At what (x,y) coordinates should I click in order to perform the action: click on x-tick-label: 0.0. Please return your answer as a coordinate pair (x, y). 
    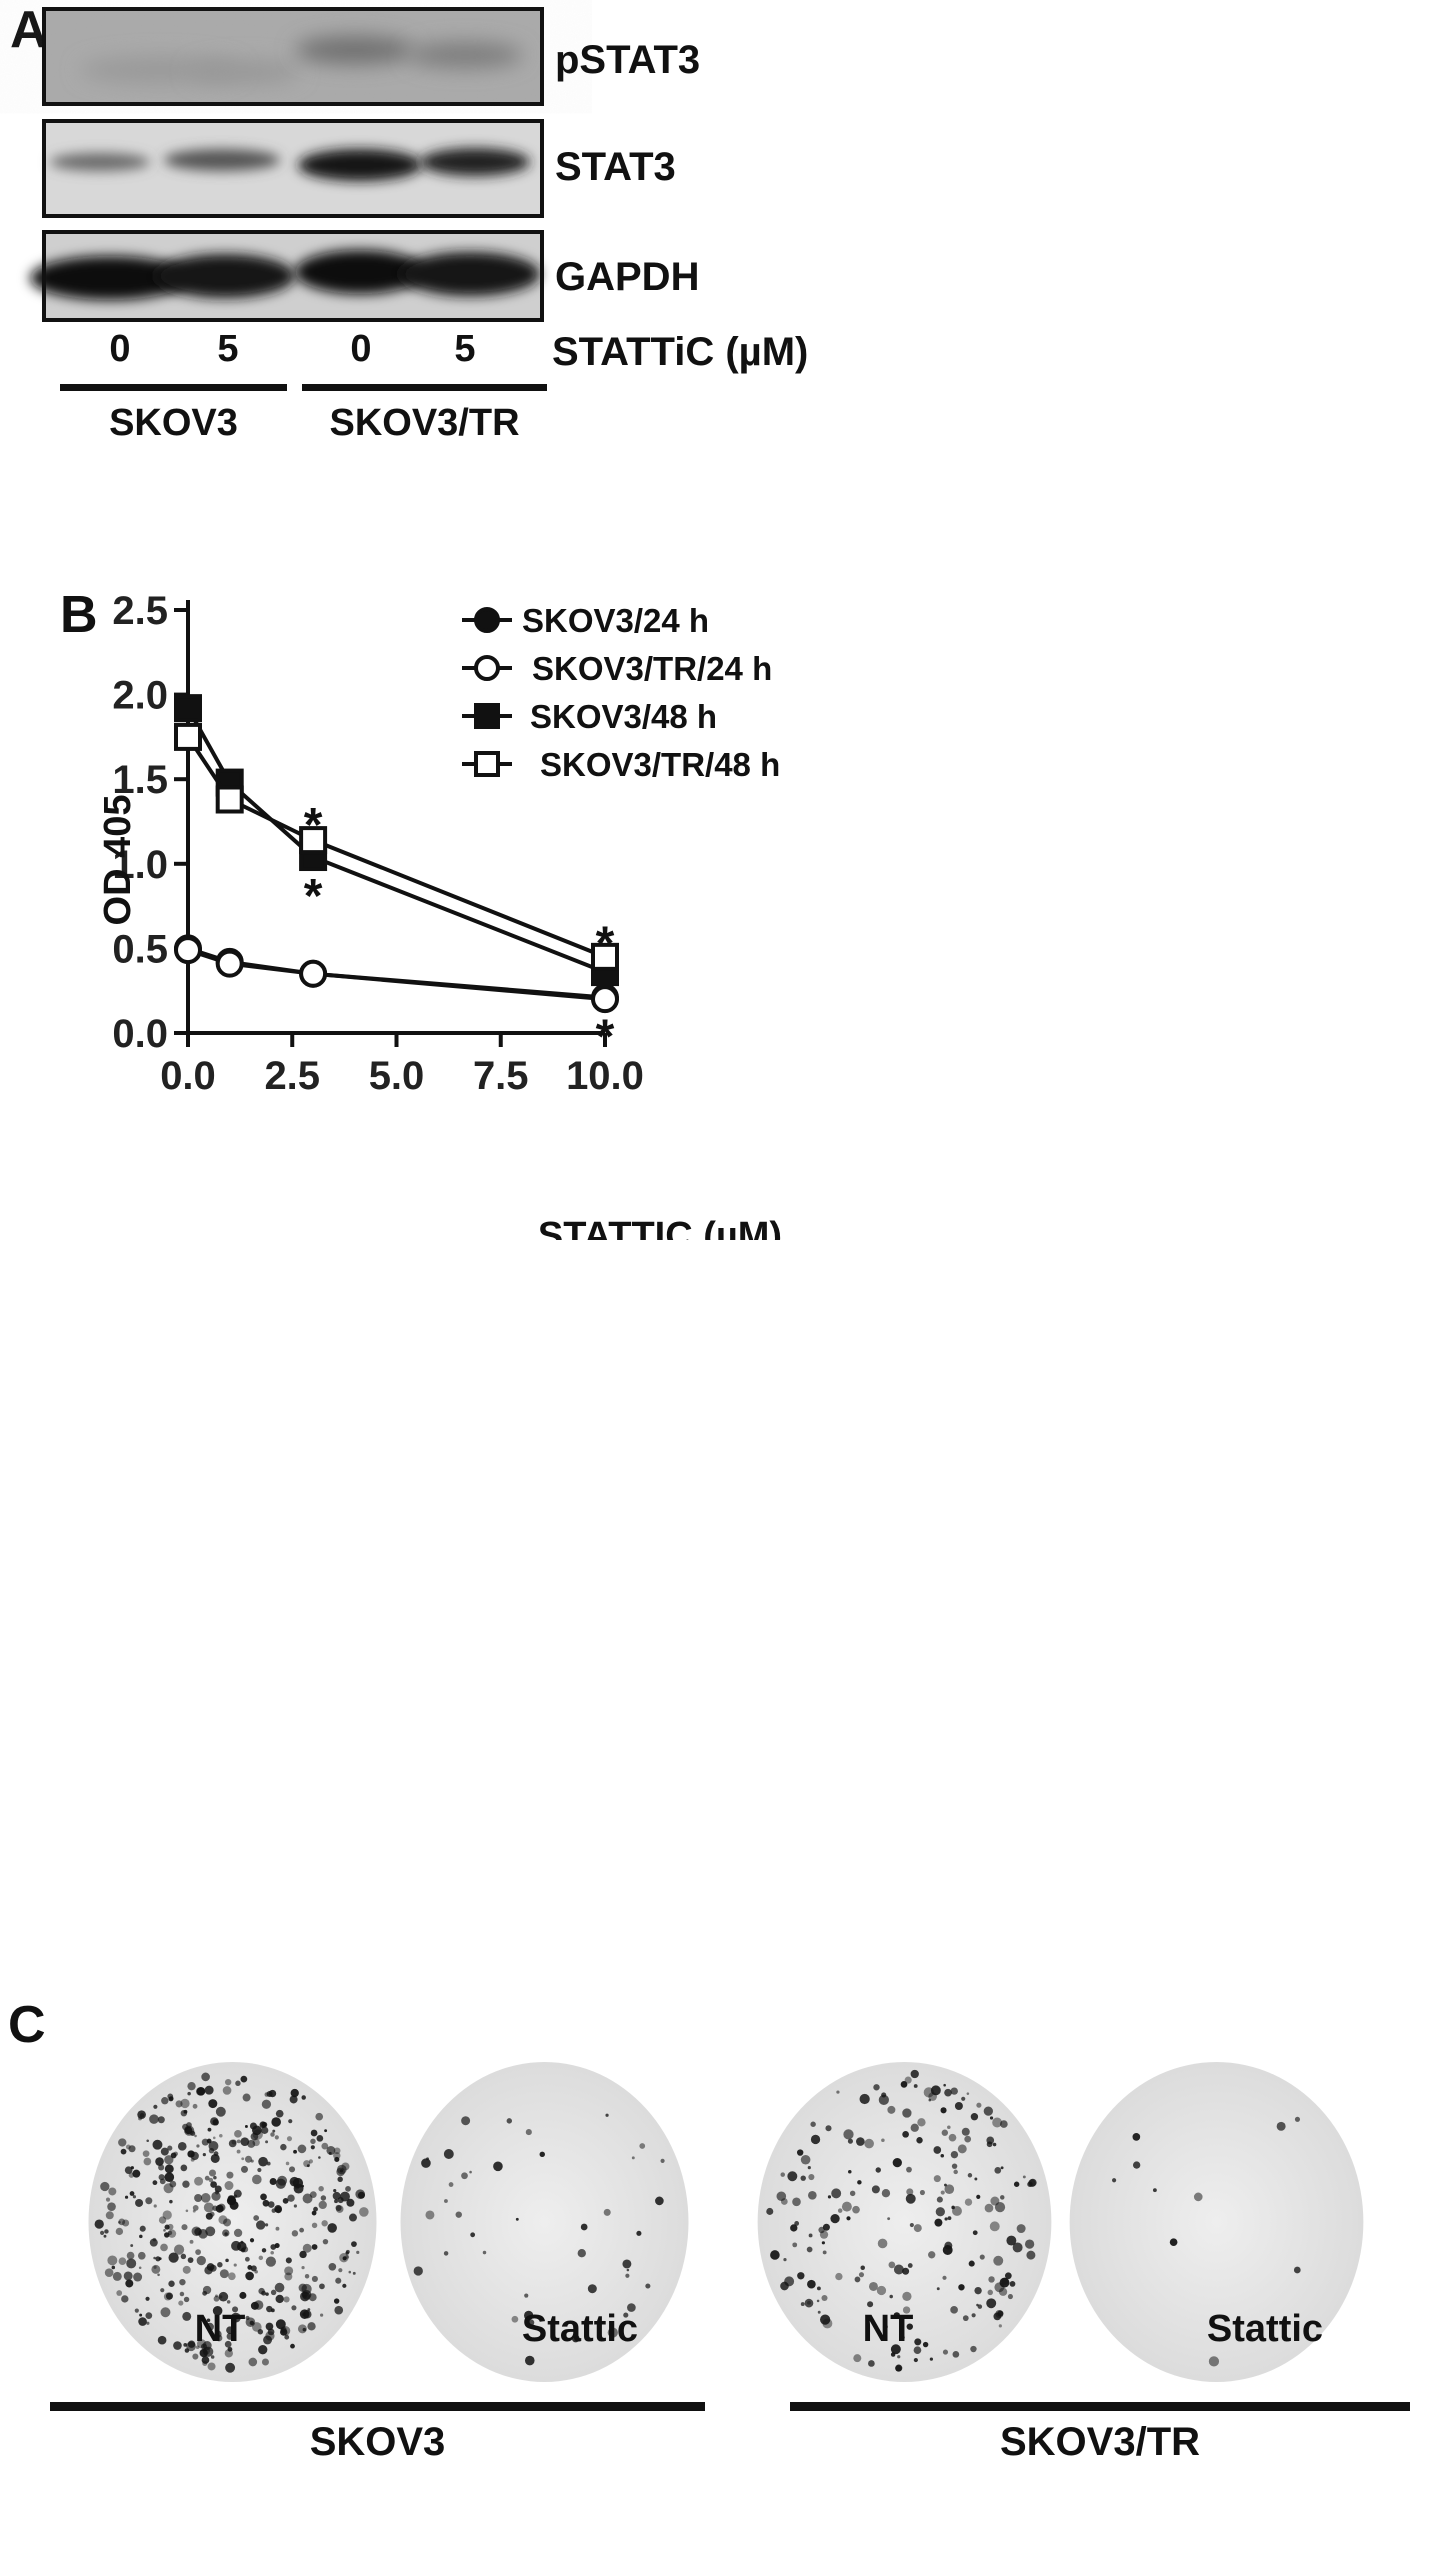
    Looking at the image, I should click on (188, 1076).